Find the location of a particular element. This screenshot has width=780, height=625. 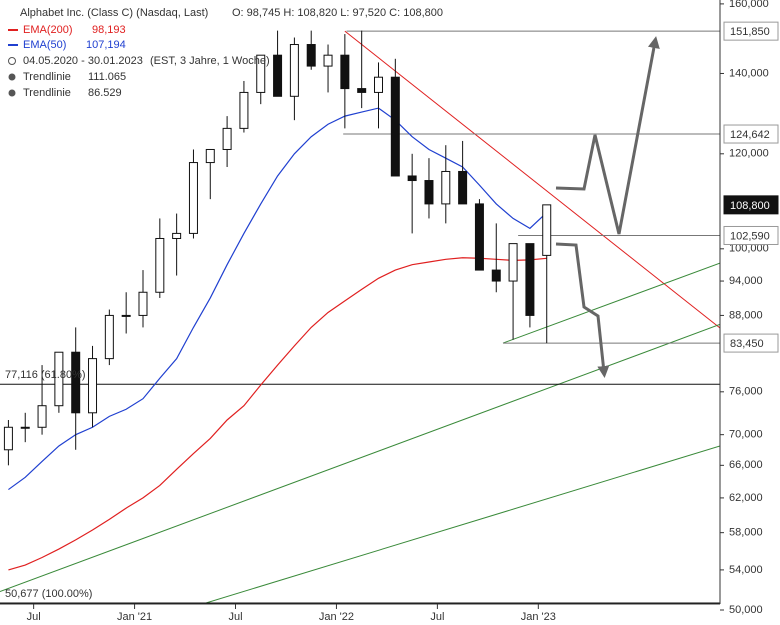

level-label: 102,590 is located at coordinates (750, 236).